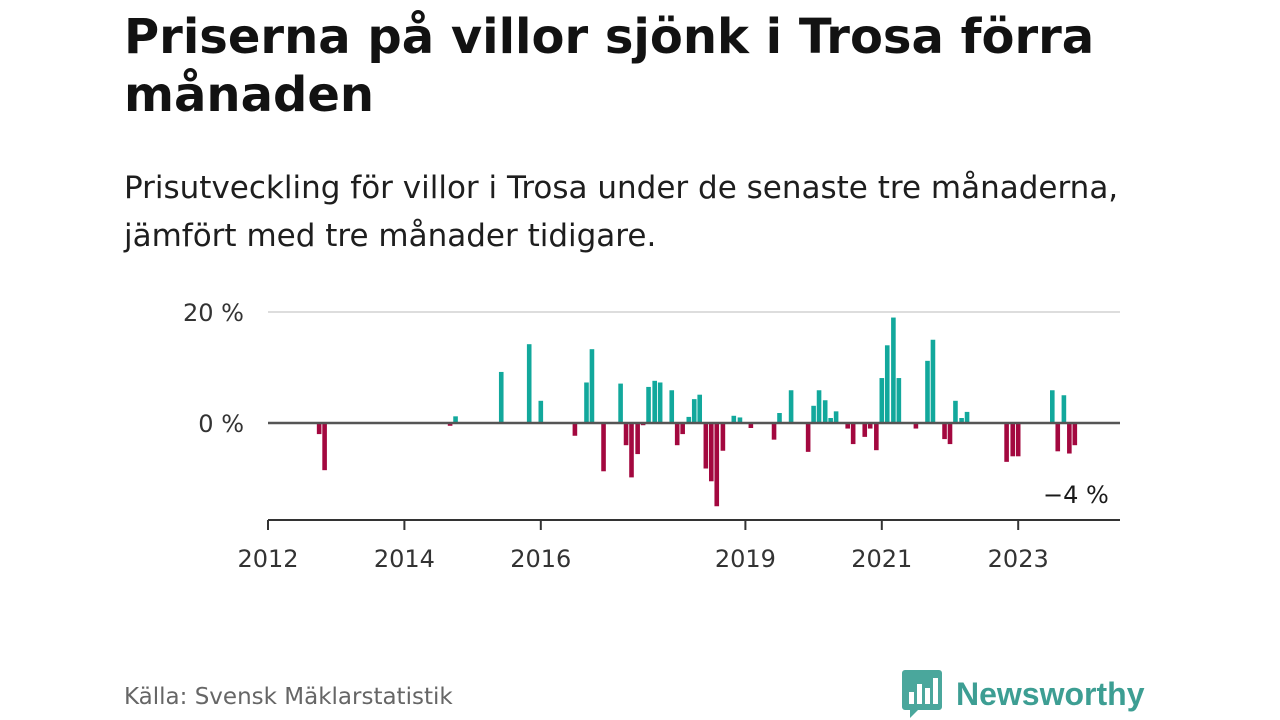  Describe the element at coordinates (267, 559) in the screenshot. I see `x-tick-label: 2012` at that location.